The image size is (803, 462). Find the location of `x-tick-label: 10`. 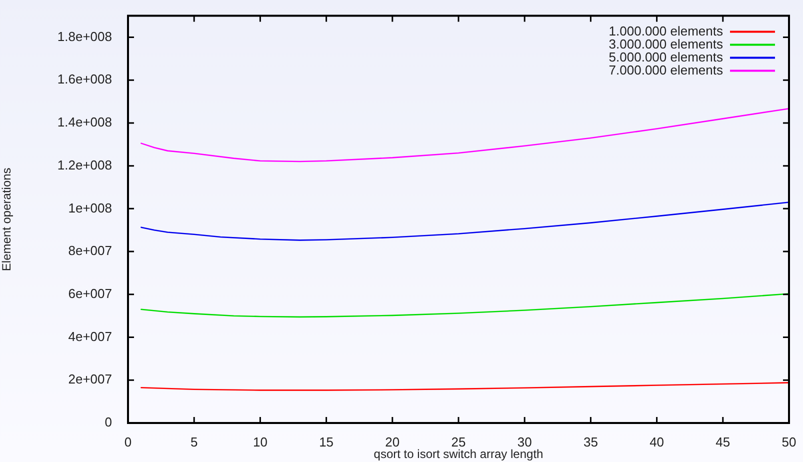

x-tick-label: 10 is located at coordinates (260, 442).